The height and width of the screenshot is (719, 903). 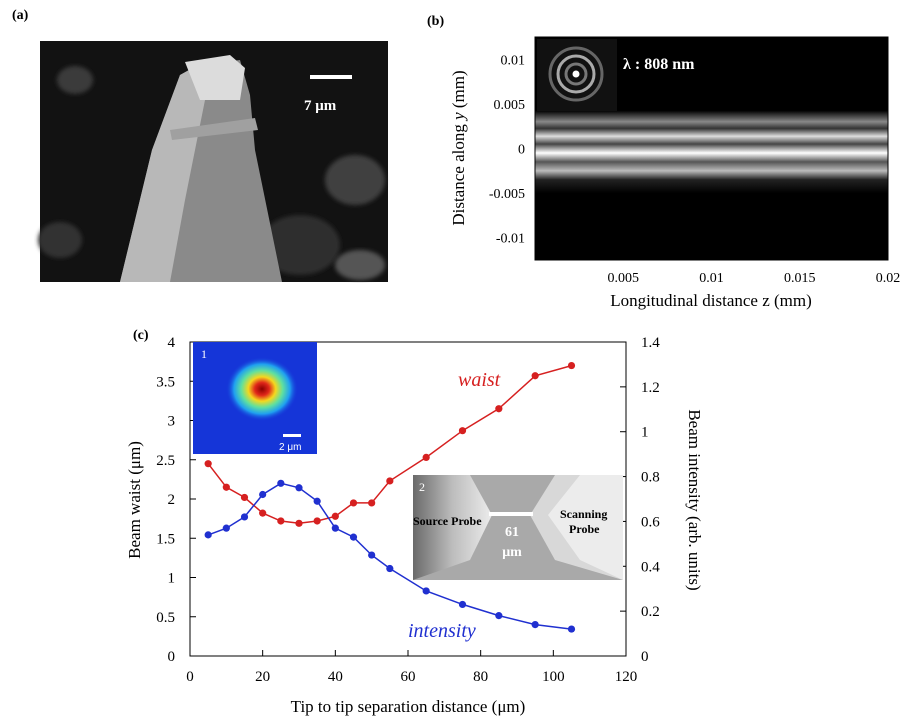 What do you see at coordinates (694, 499) in the screenshot?
I see `panel-c-y2-label: Beam intensity (arb. units)` at bounding box center [694, 499].